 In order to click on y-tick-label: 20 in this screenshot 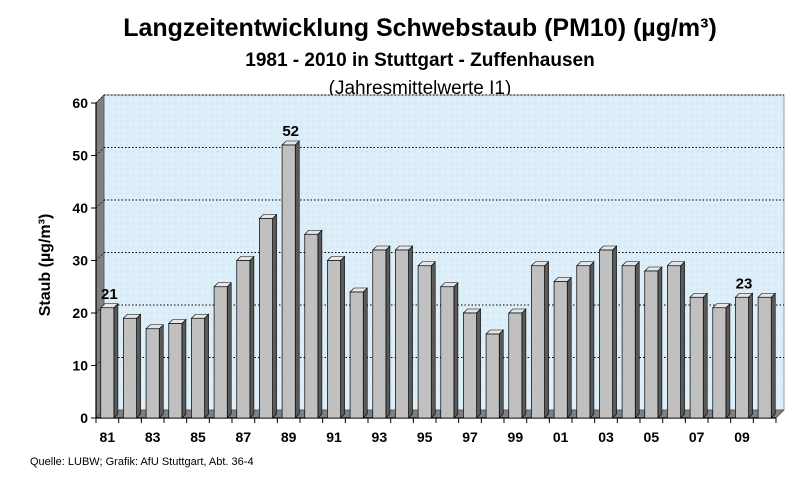, I will do `click(80, 313)`.